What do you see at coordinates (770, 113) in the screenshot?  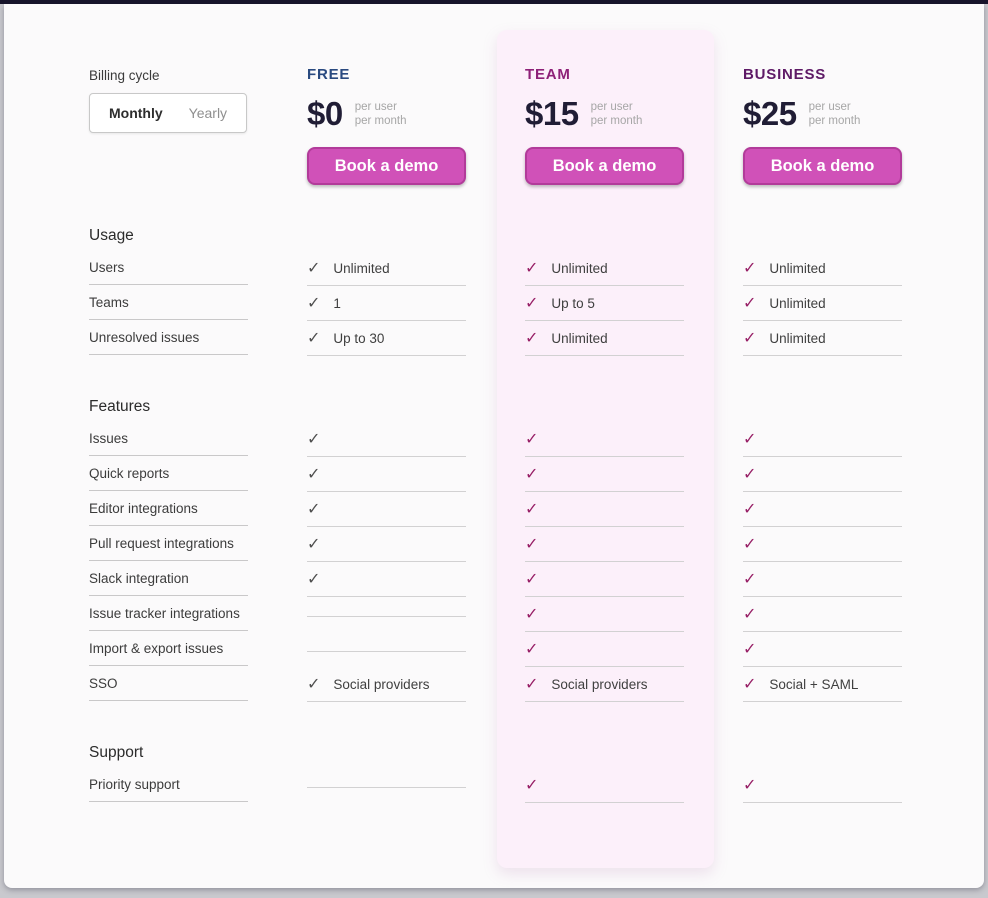 I see `plan-price: $25` at bounding box center [770, 113].